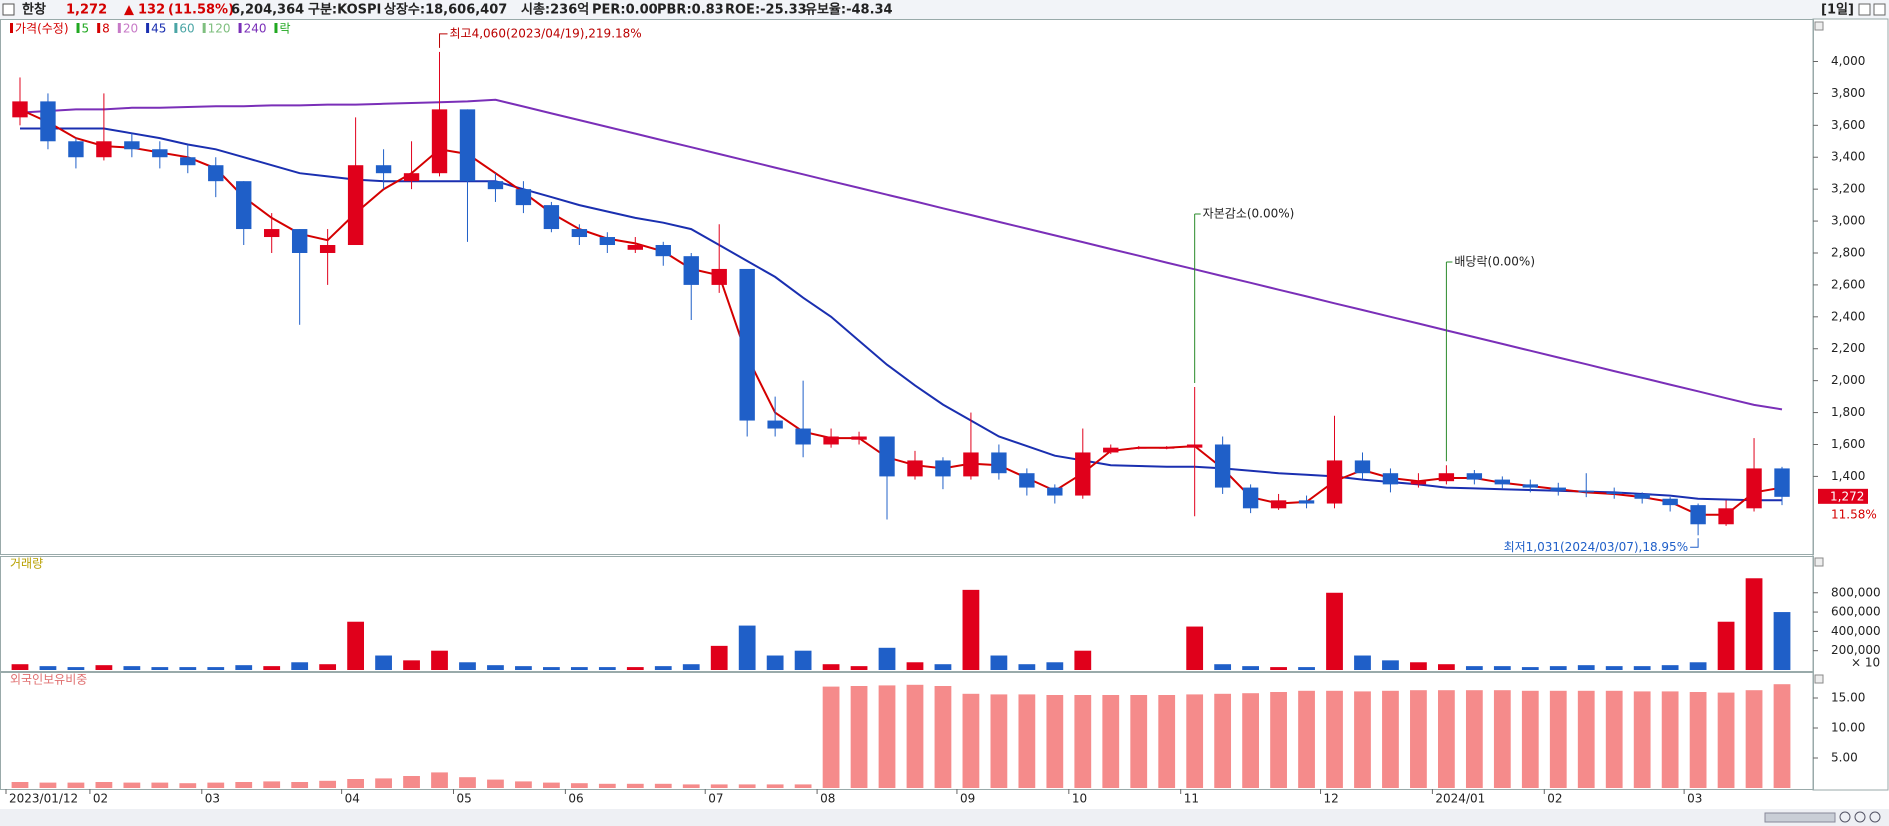  Describe the element at coordinates (443, 40) in the screenshot. I see `note-arrow` at that location.